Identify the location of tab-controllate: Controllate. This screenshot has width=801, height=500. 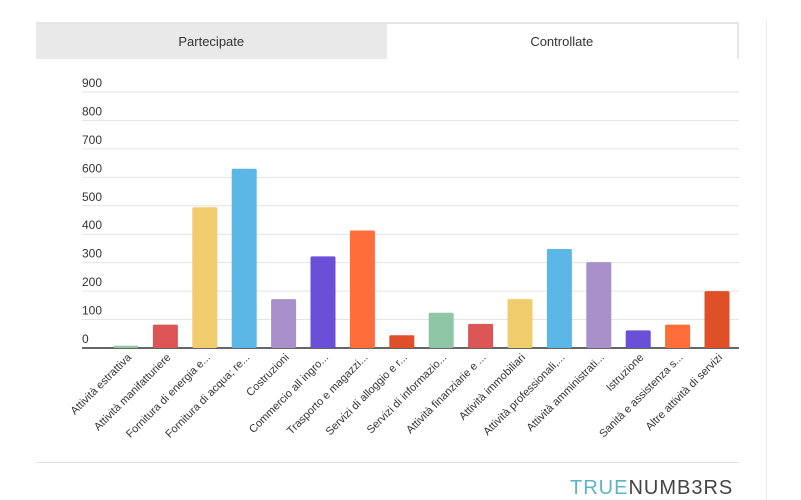
(562, 41).